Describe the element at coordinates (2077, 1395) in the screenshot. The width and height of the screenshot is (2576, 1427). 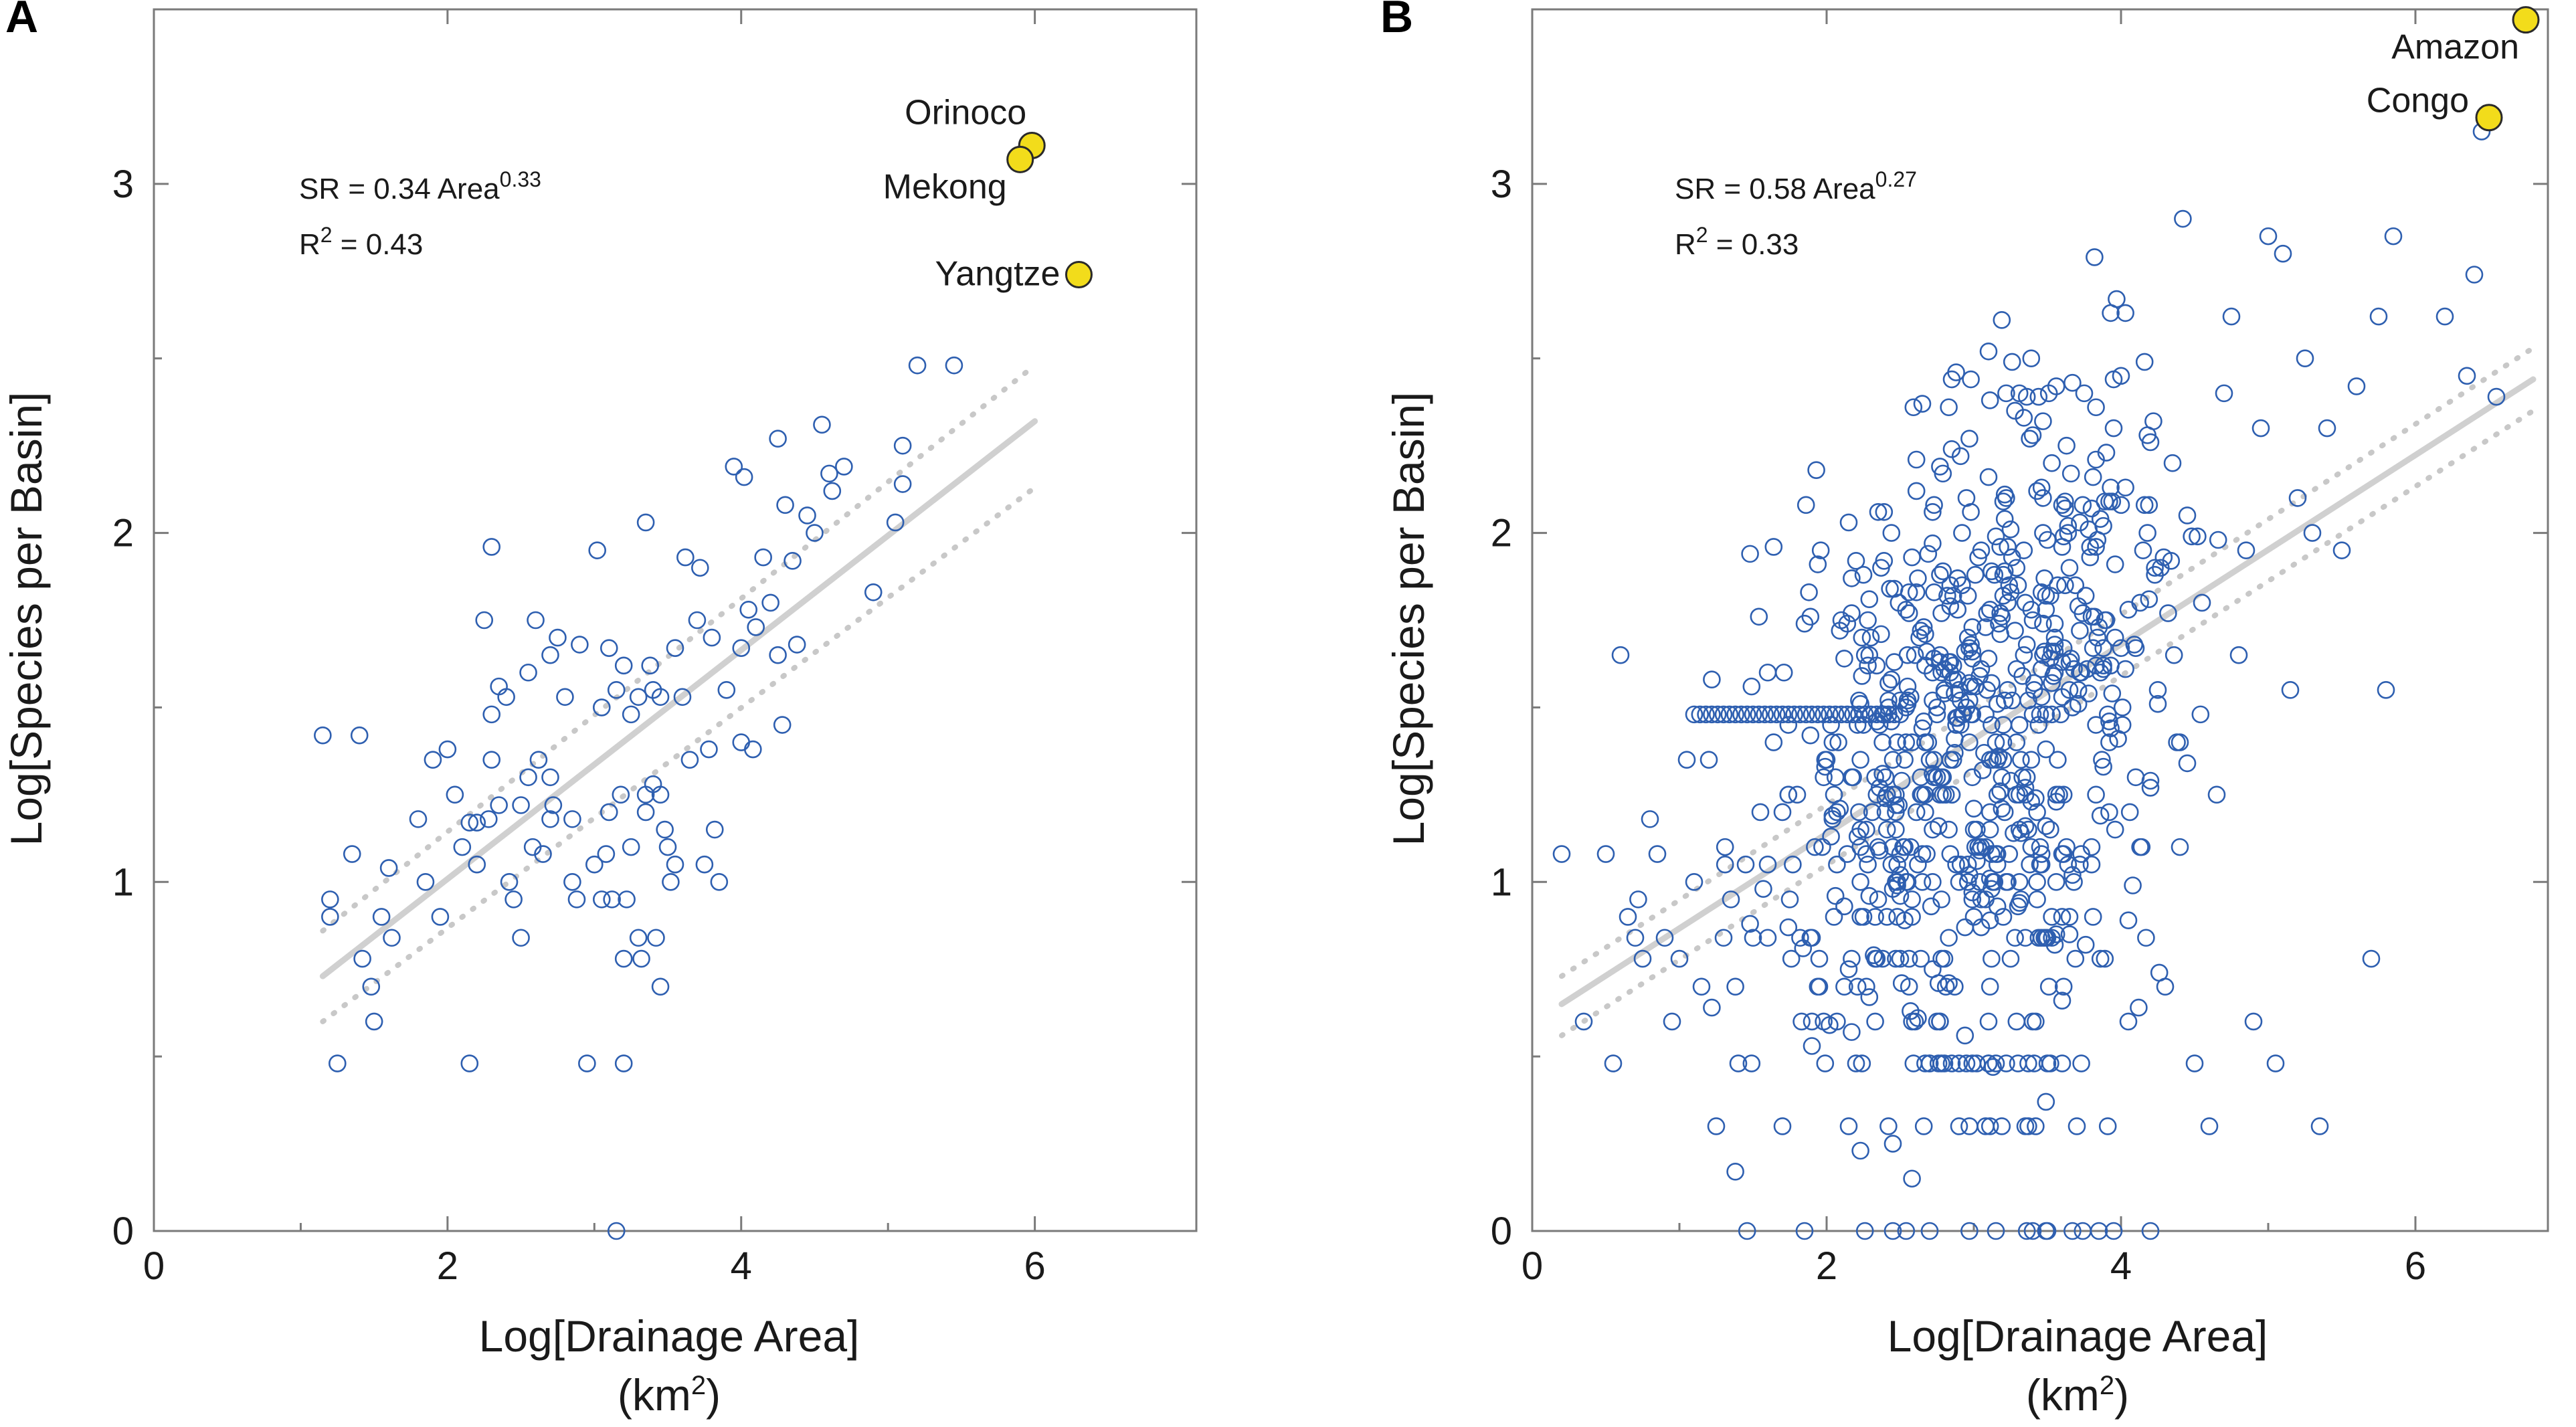
I see `panel-b-x-axis-unit: (km2)` at that location.